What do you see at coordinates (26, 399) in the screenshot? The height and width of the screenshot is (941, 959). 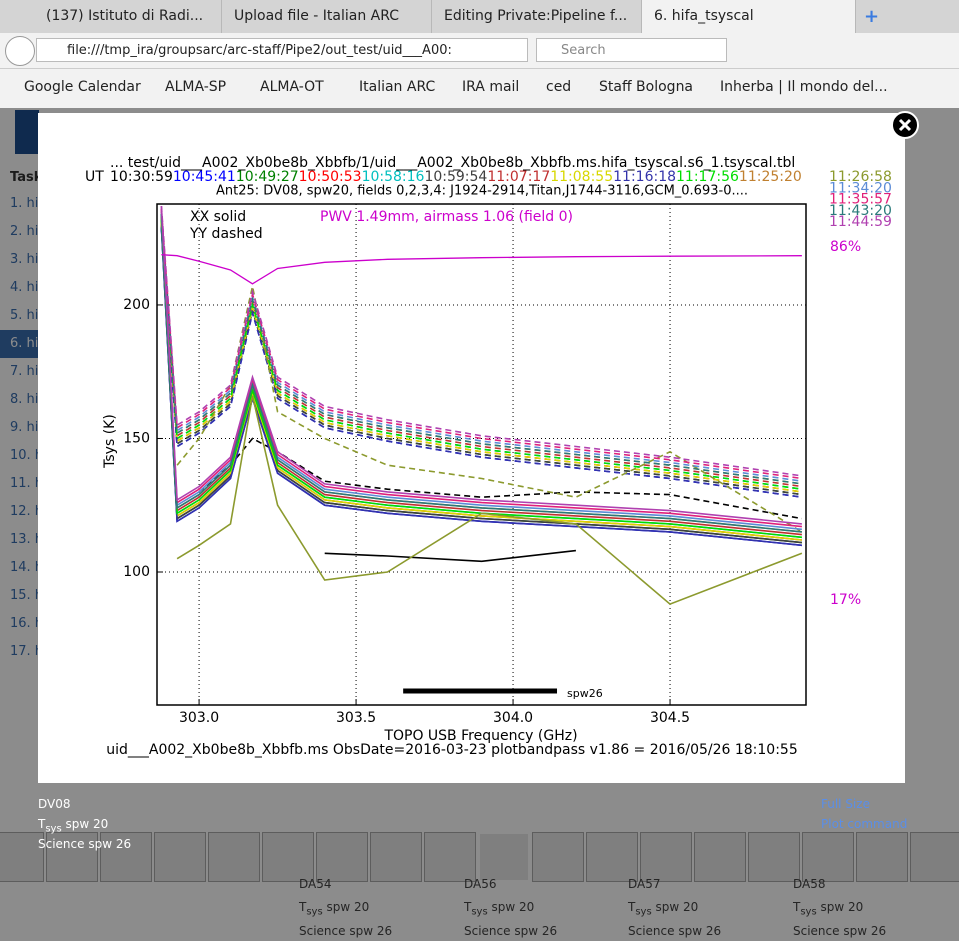 I see `sidebar-item: 8. hif` at bounding box center [26, 399].